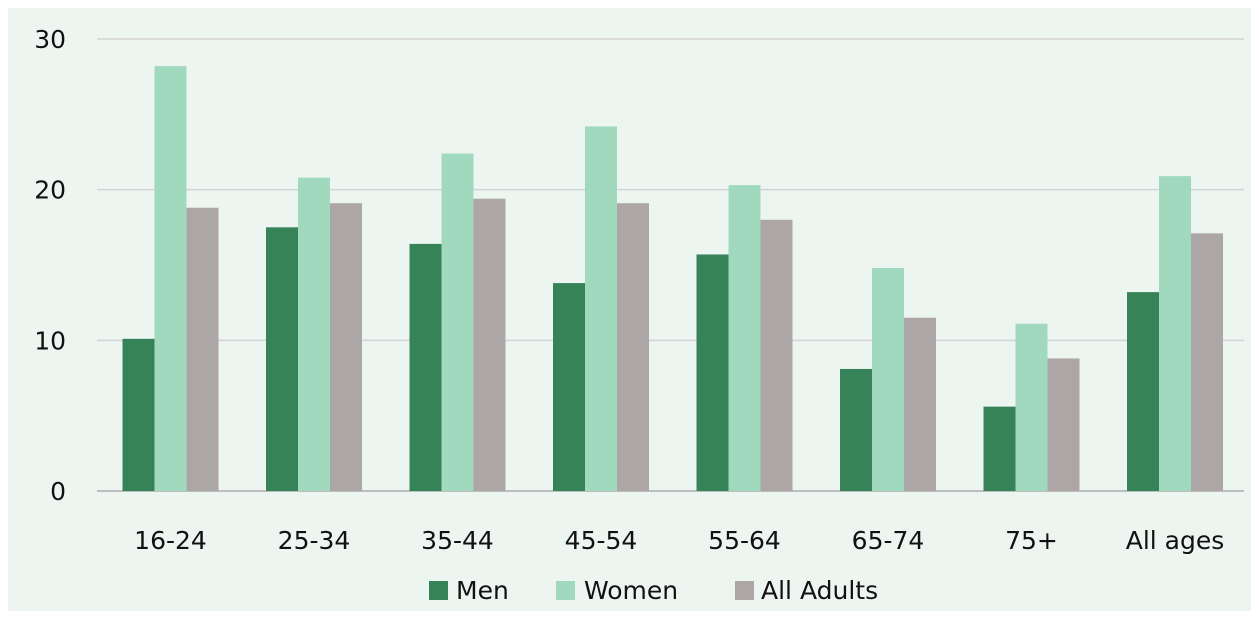 The width and height of the screenshot is (1259, 619). Describe the element at coordinates (1063, 424) in the screenshot. I see `bar-all-adults-75+` at that location.